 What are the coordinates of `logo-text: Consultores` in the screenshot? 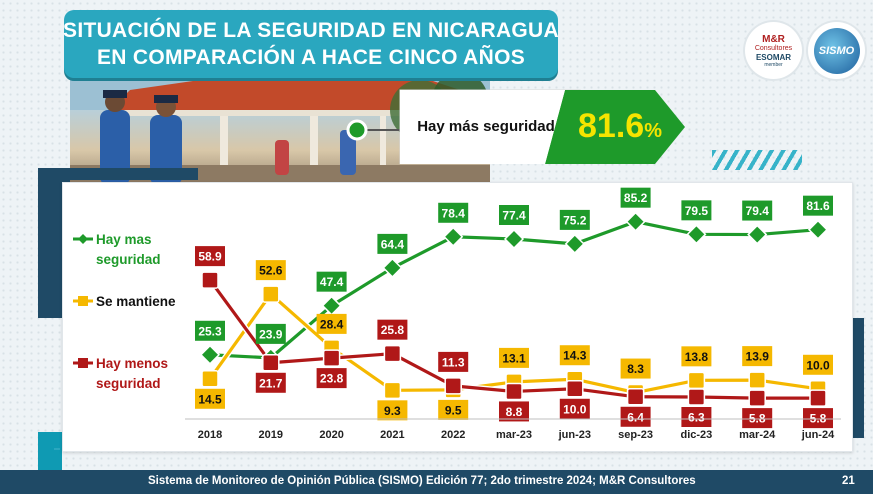 It's located at (773, 48).